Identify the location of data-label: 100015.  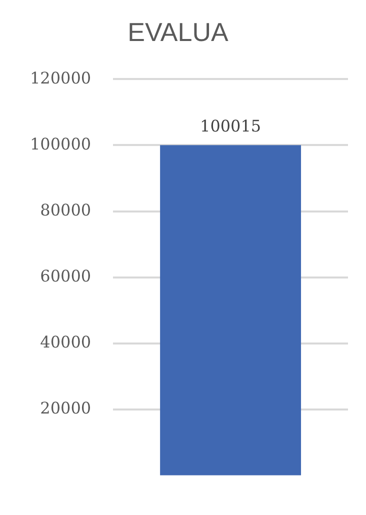
(231, 126).